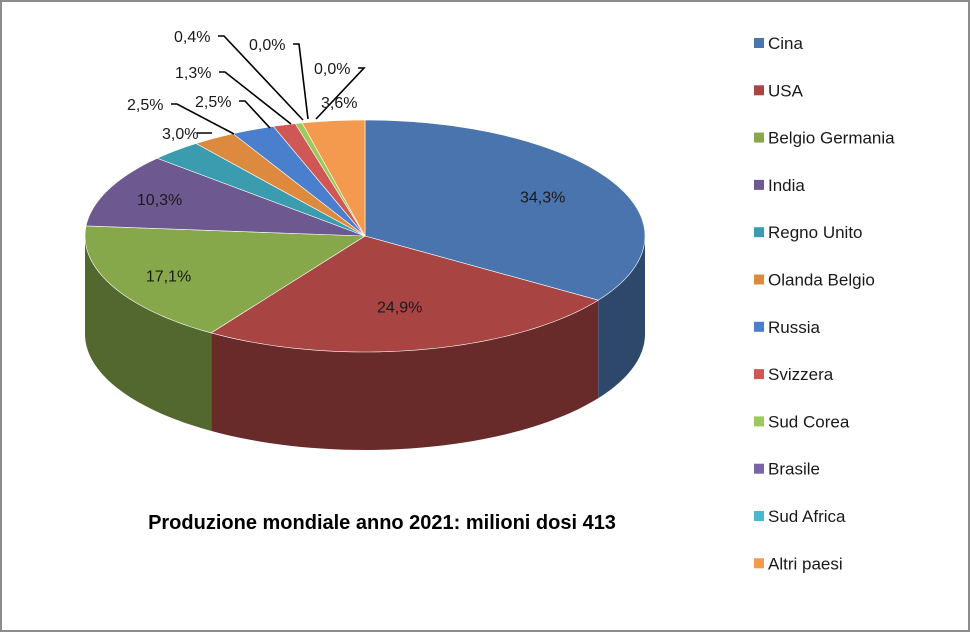  What do you see at coordinates (759, 279) in the screenshot?
I see `legend-swatch-olanda-belgio` at bounding box center [759, 279].